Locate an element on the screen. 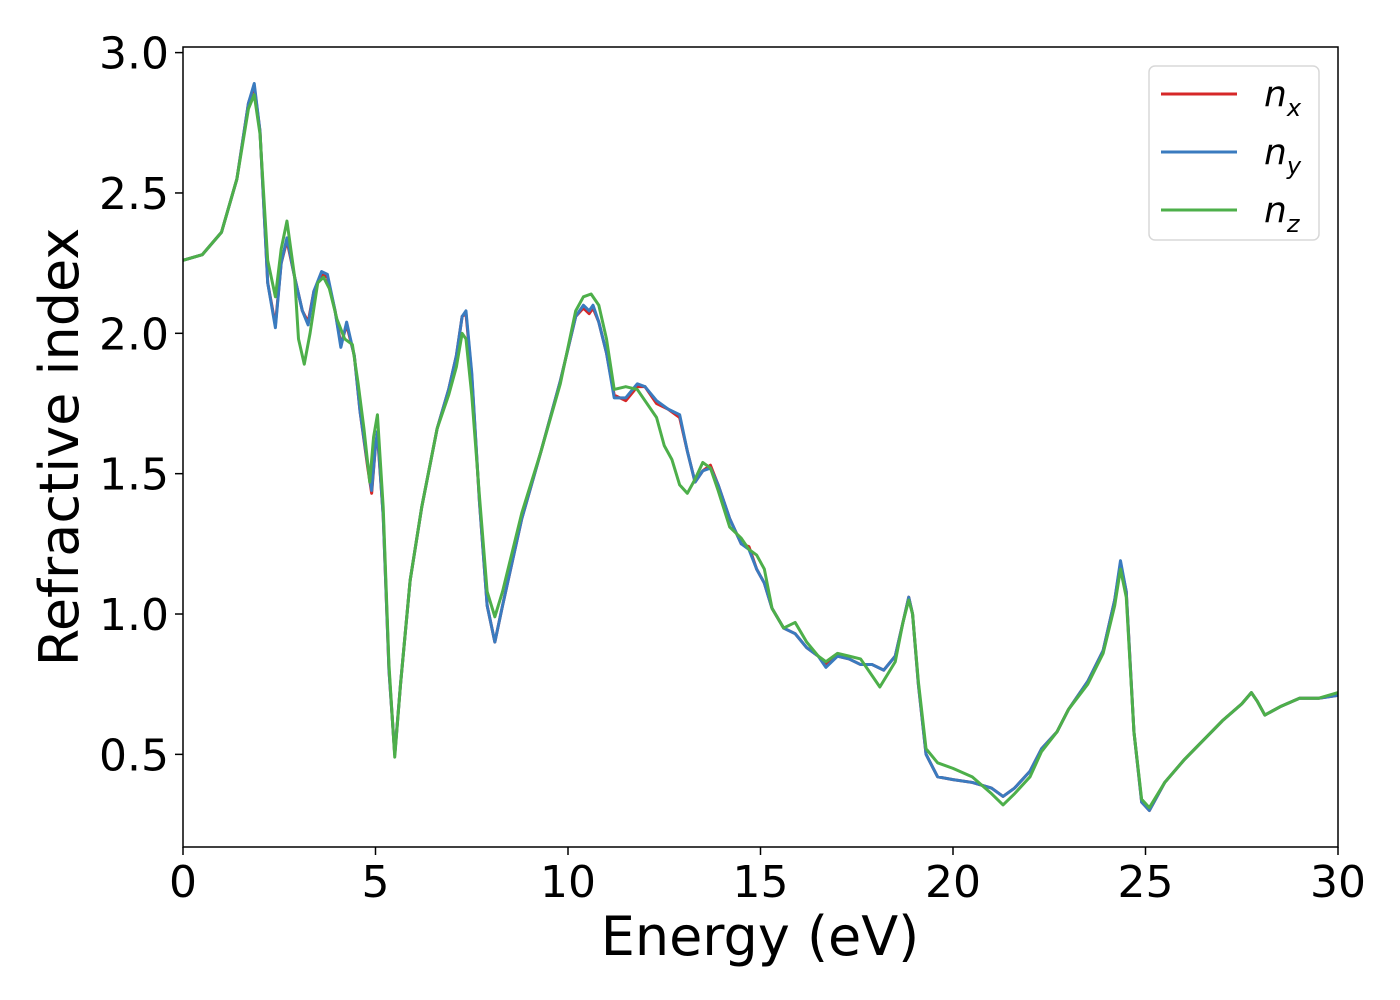 This screenshot has height=1000, width=1400. legend-label: ny is located at coordinates (1283, 156).